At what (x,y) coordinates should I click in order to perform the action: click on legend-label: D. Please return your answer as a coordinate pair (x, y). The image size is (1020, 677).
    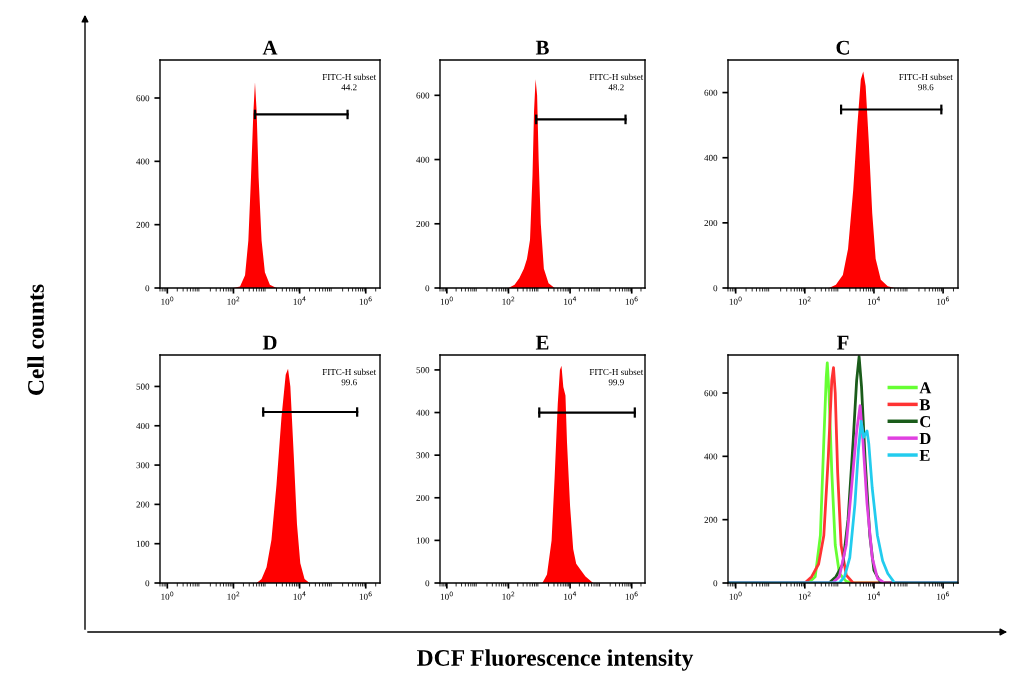
    Looking at the image, I should click on (925, 439).